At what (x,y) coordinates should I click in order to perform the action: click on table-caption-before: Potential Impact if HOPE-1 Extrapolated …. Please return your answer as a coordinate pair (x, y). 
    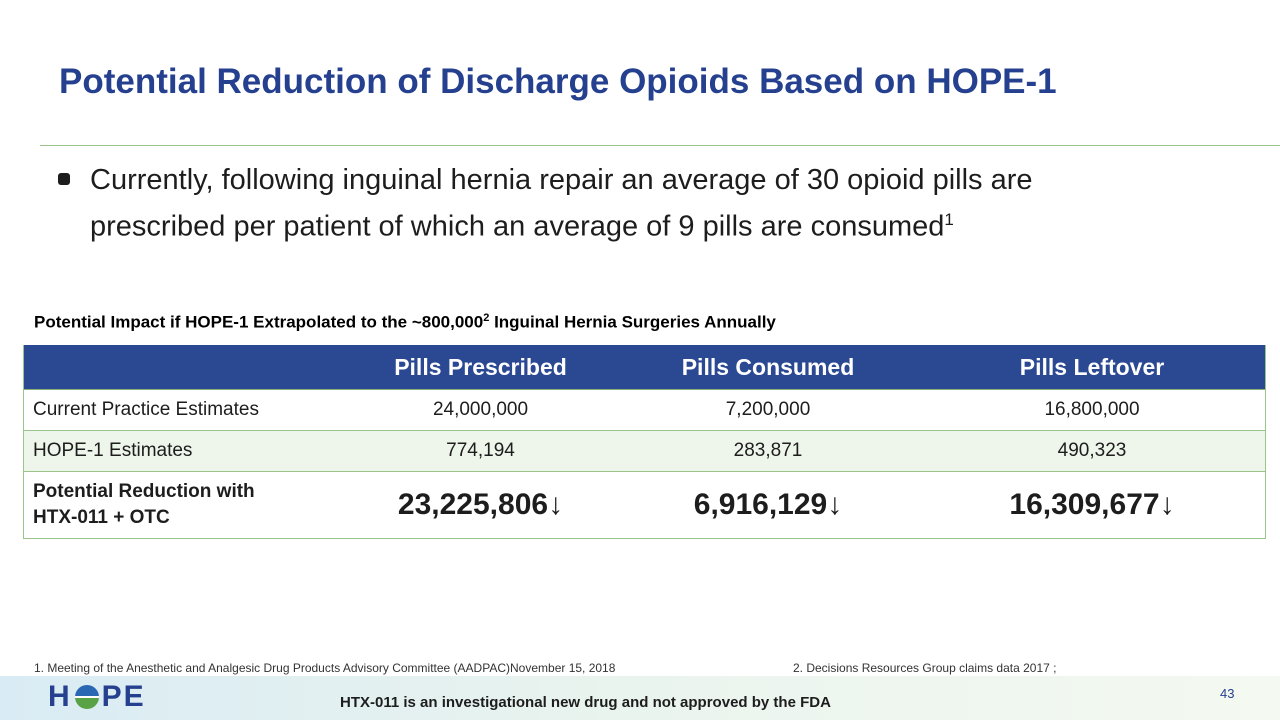
    Looking at the image, I should click on (259, 322).